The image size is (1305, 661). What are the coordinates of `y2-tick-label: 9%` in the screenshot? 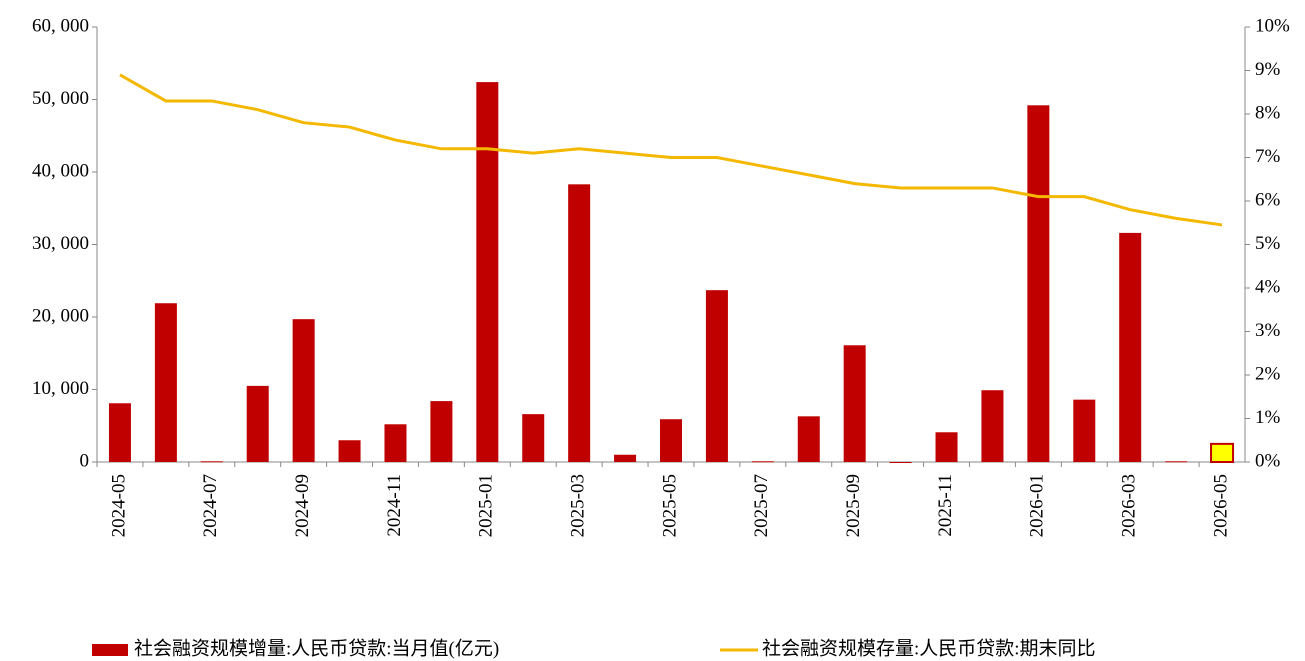 It's located at (1268, 69).